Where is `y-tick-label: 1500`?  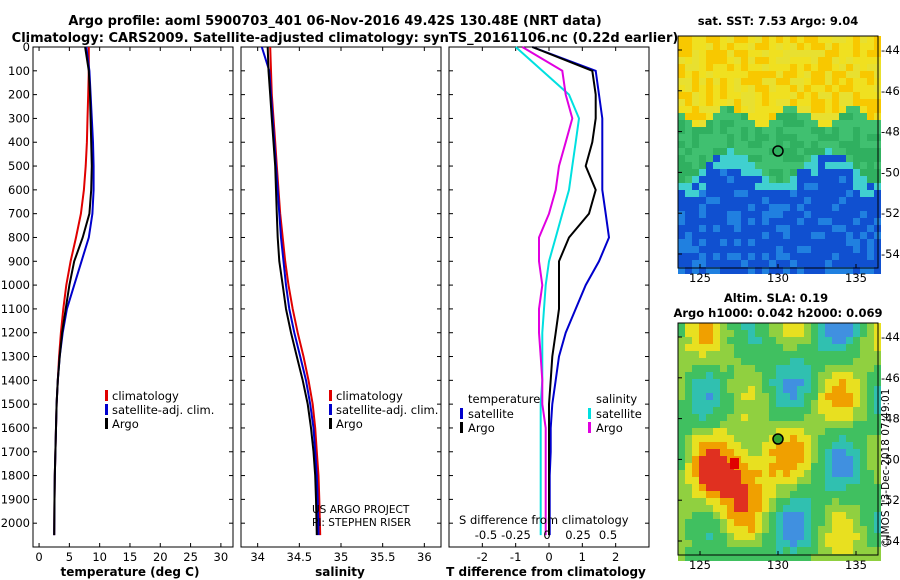 y-tick-label: 1500 is located at coordinates (15, 404).